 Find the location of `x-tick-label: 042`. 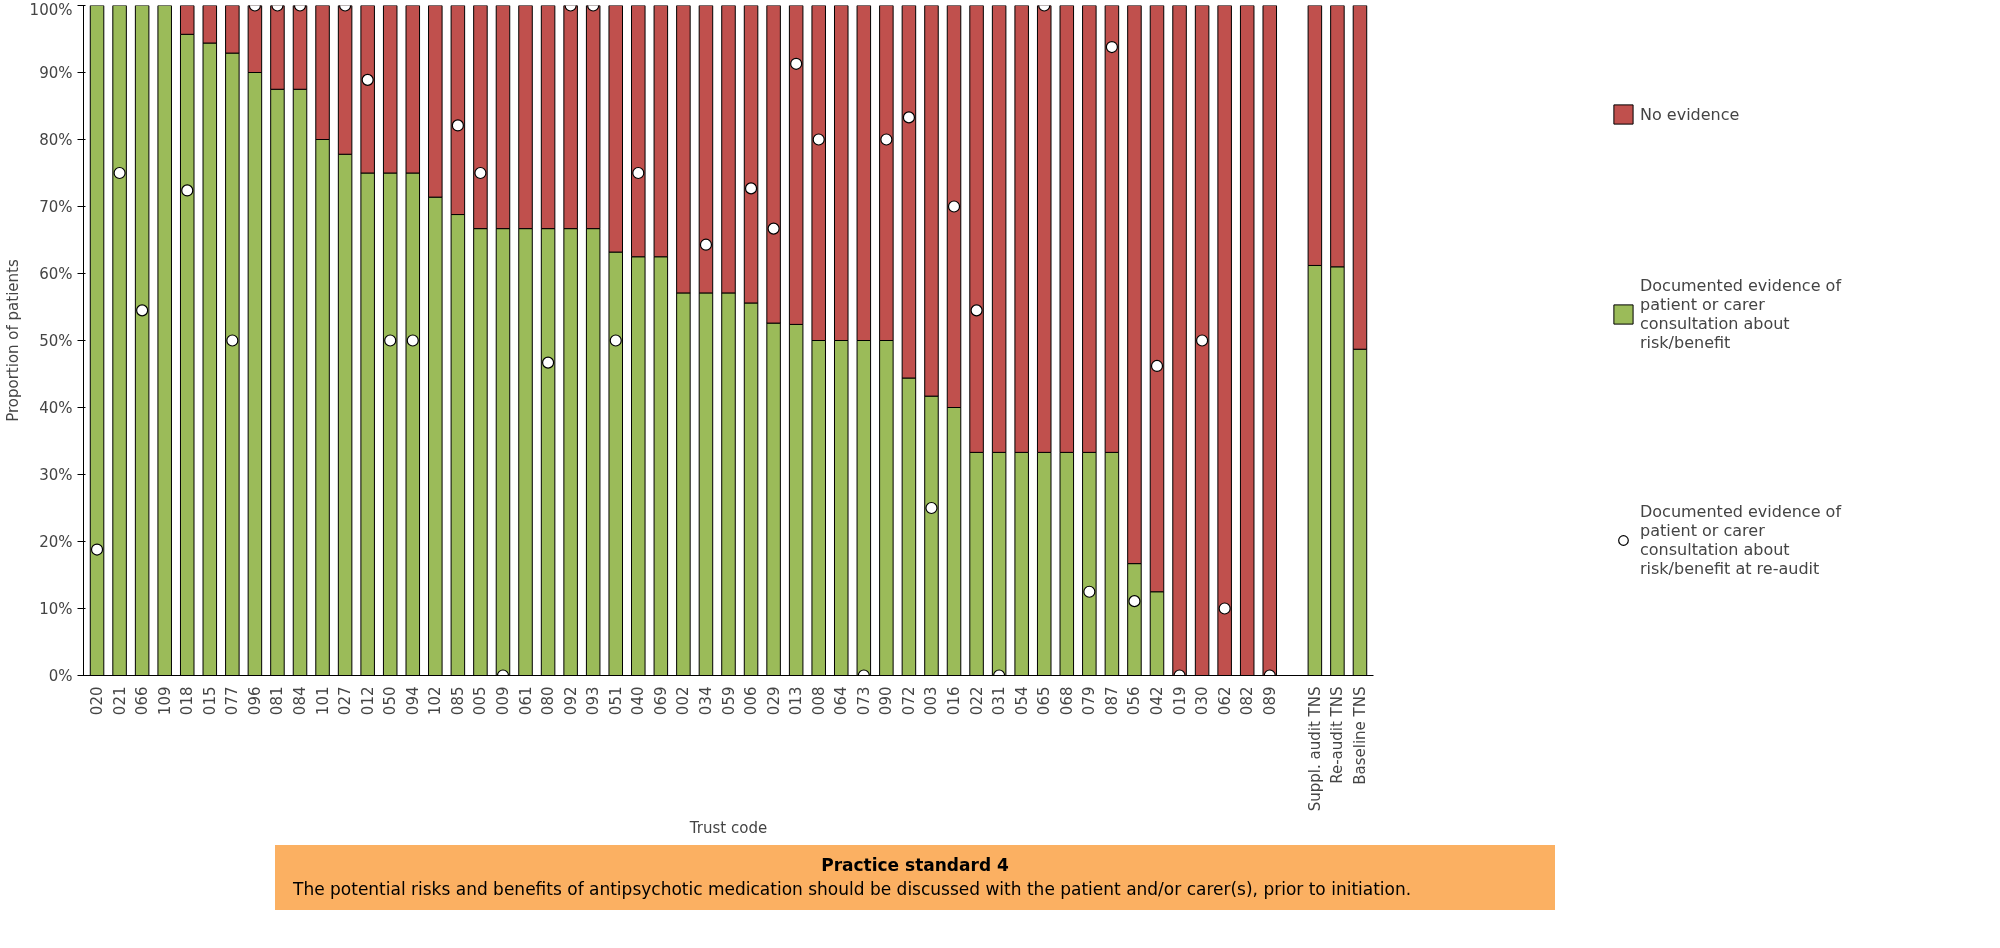

x-tick-label: 042 is located at coordinates (1157, 701).